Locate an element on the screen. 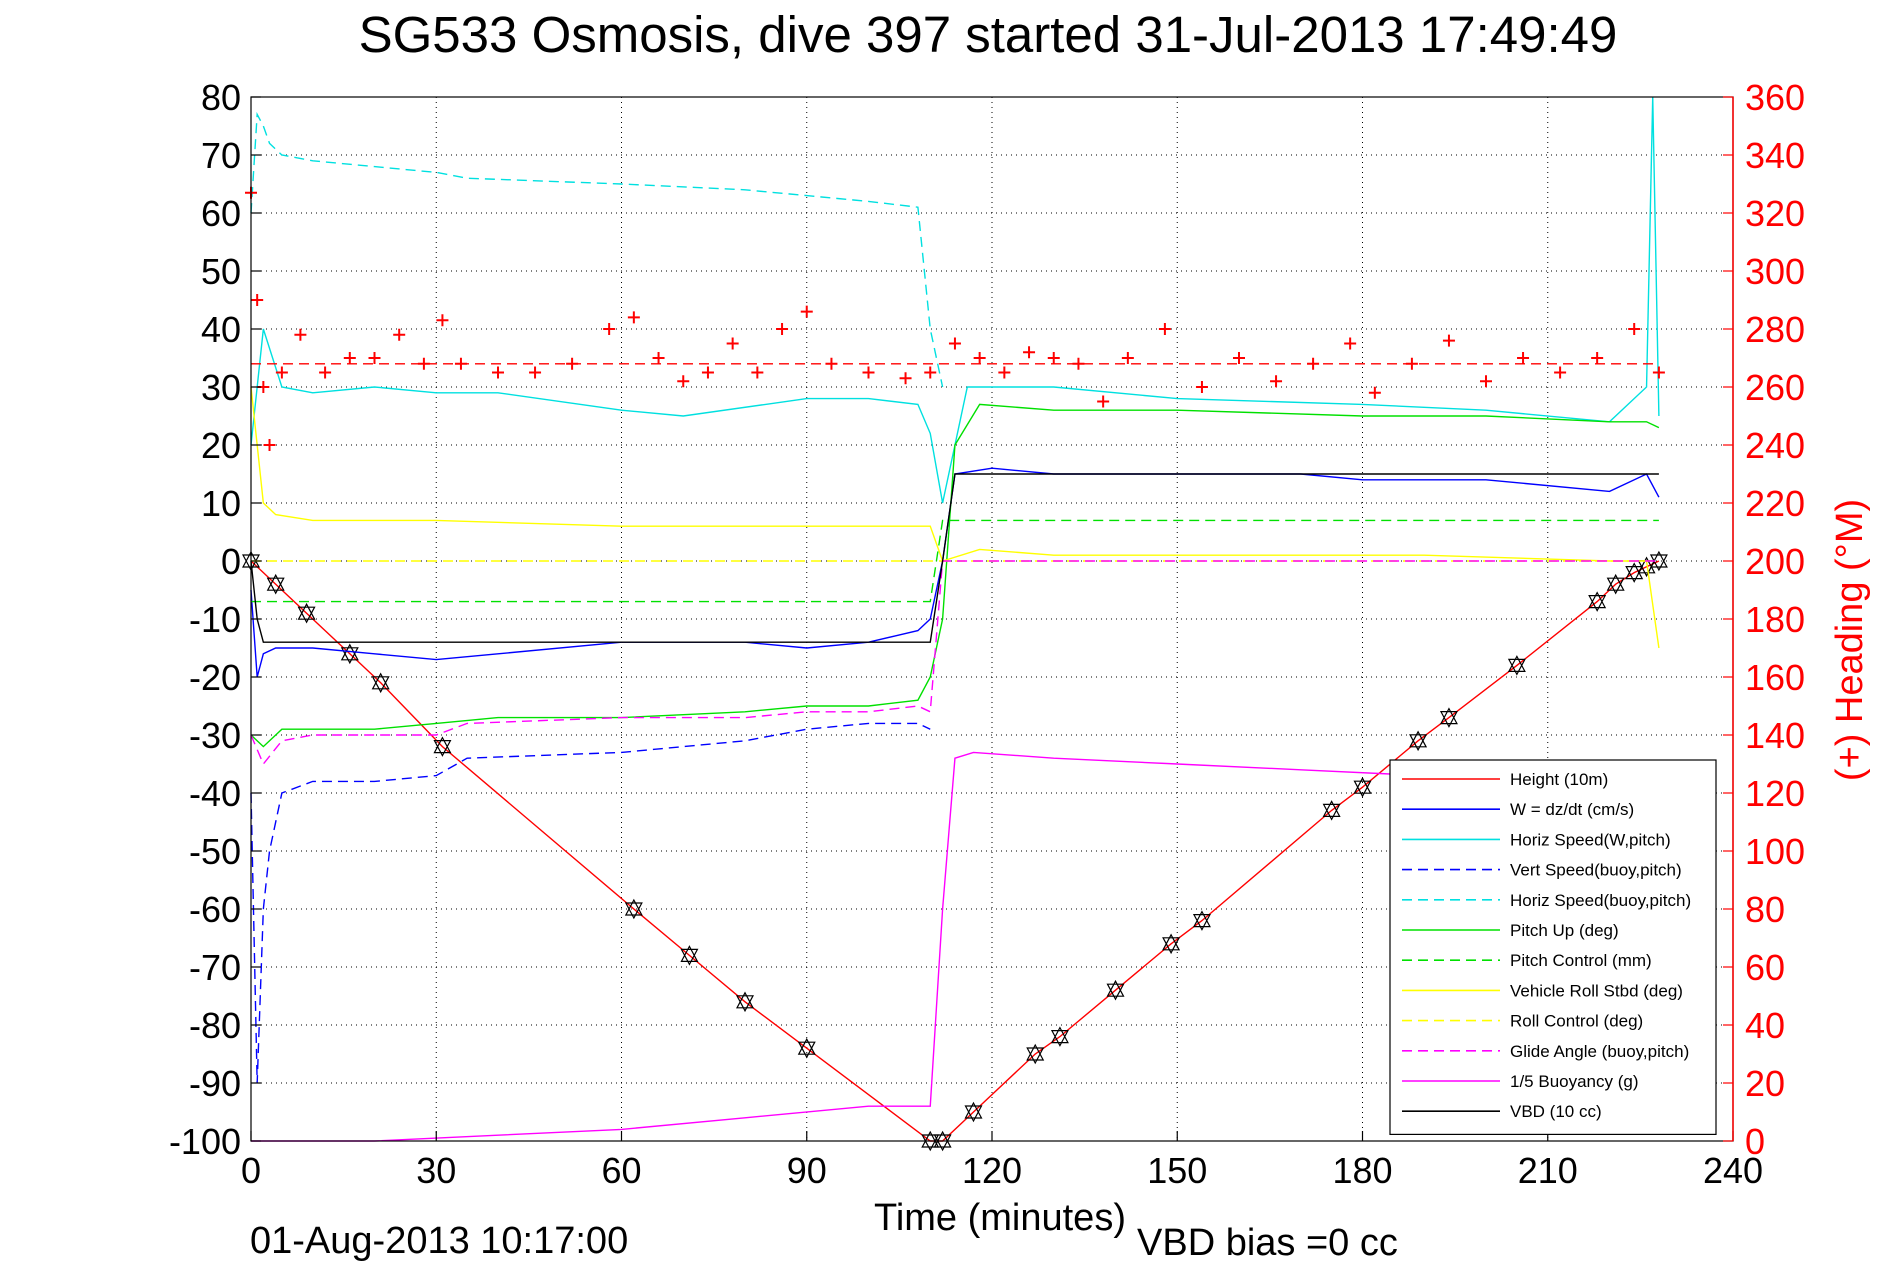 The width and height of the screenshot is (1891, 1262). x-axis-label: Time (minutes) is located at coordinates (1000, 1218).